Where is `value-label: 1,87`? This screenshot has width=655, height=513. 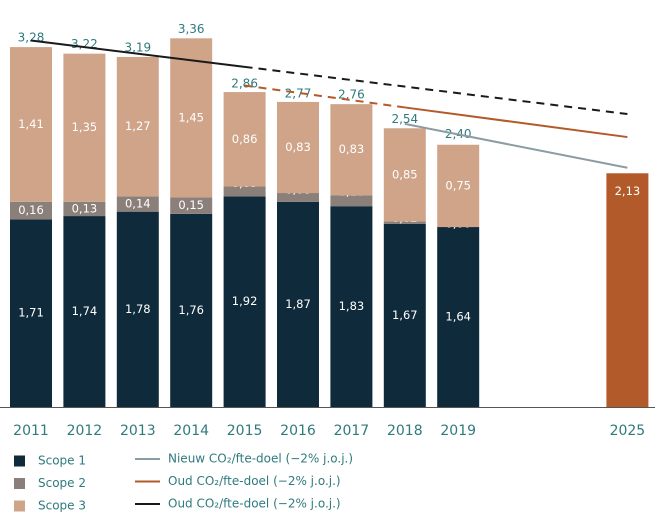 value-label: 1,87 is located at coordinates (298, 304).